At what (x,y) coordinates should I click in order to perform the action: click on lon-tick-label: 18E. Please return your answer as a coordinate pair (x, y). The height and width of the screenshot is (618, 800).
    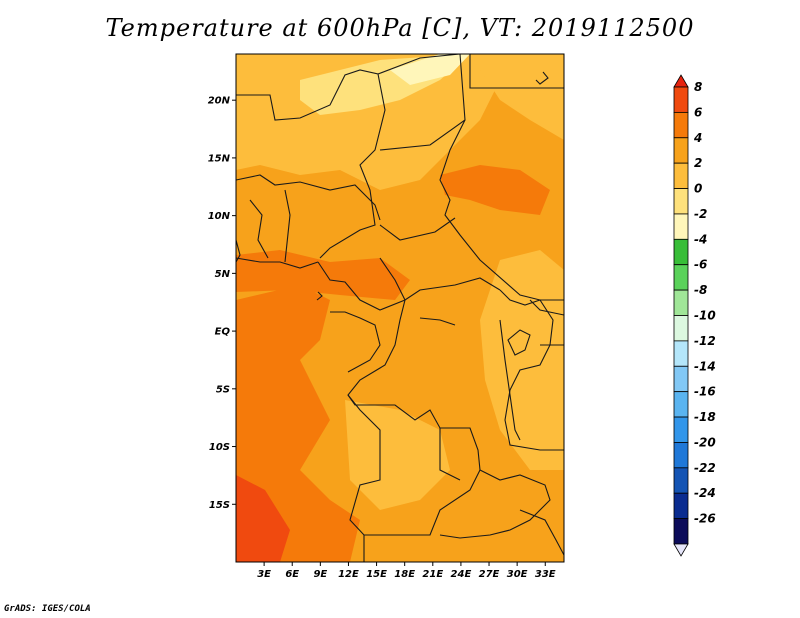
    Looking at the image, I should click on (404, 574).